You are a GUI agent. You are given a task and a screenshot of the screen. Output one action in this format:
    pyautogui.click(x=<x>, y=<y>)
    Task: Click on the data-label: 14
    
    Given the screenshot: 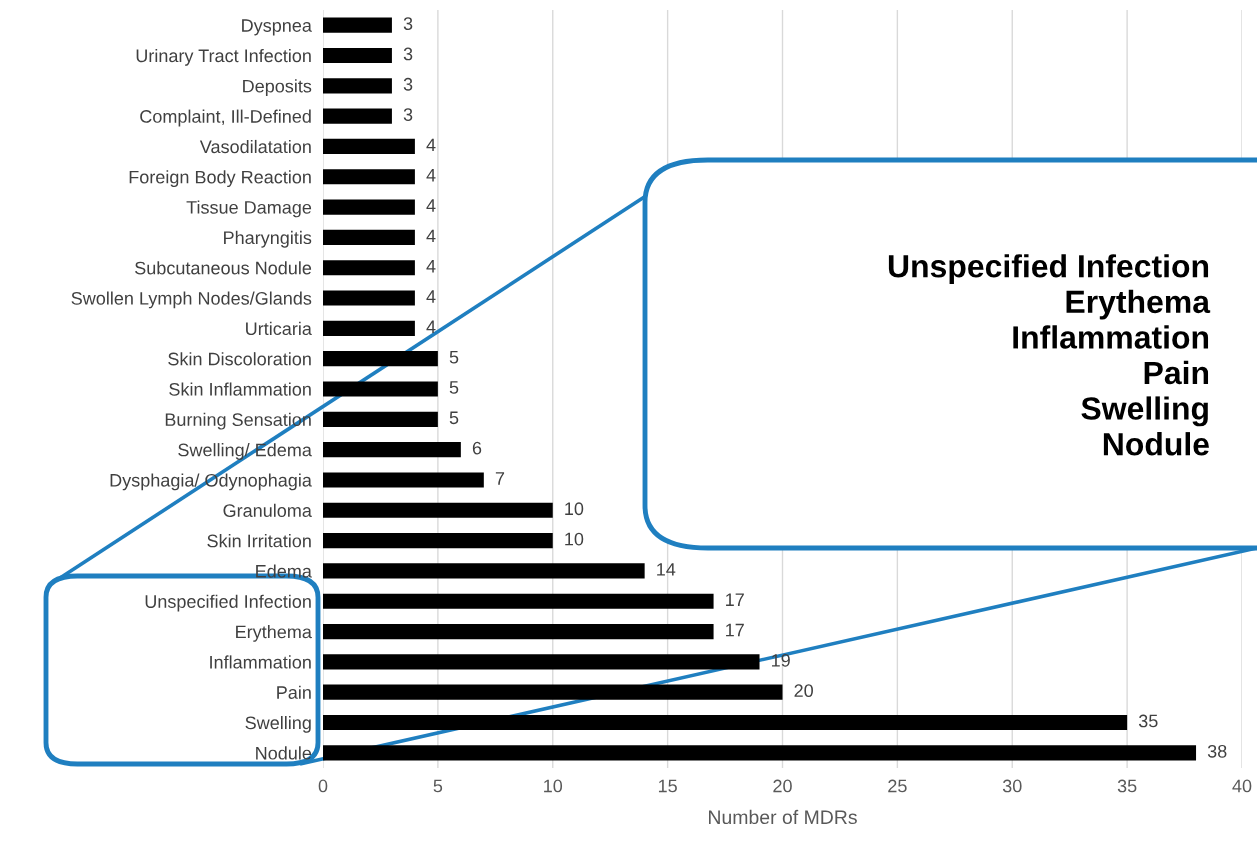 What is the action you would take?
    pyautogui.click(x=666, y=569)
    